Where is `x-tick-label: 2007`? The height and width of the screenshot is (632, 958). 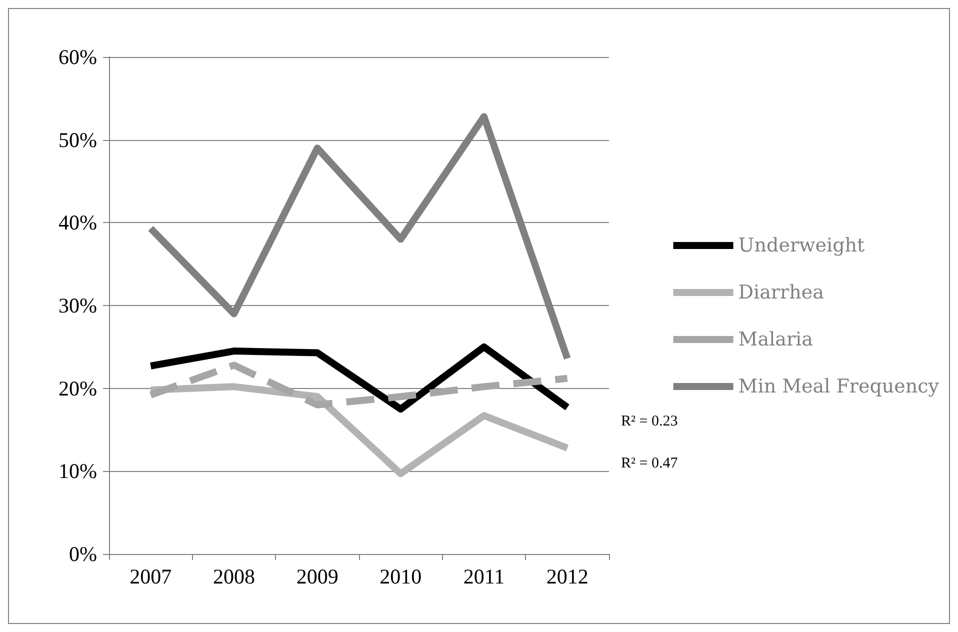 x-tick-label: 2007 is located at coordinates (151, 576).